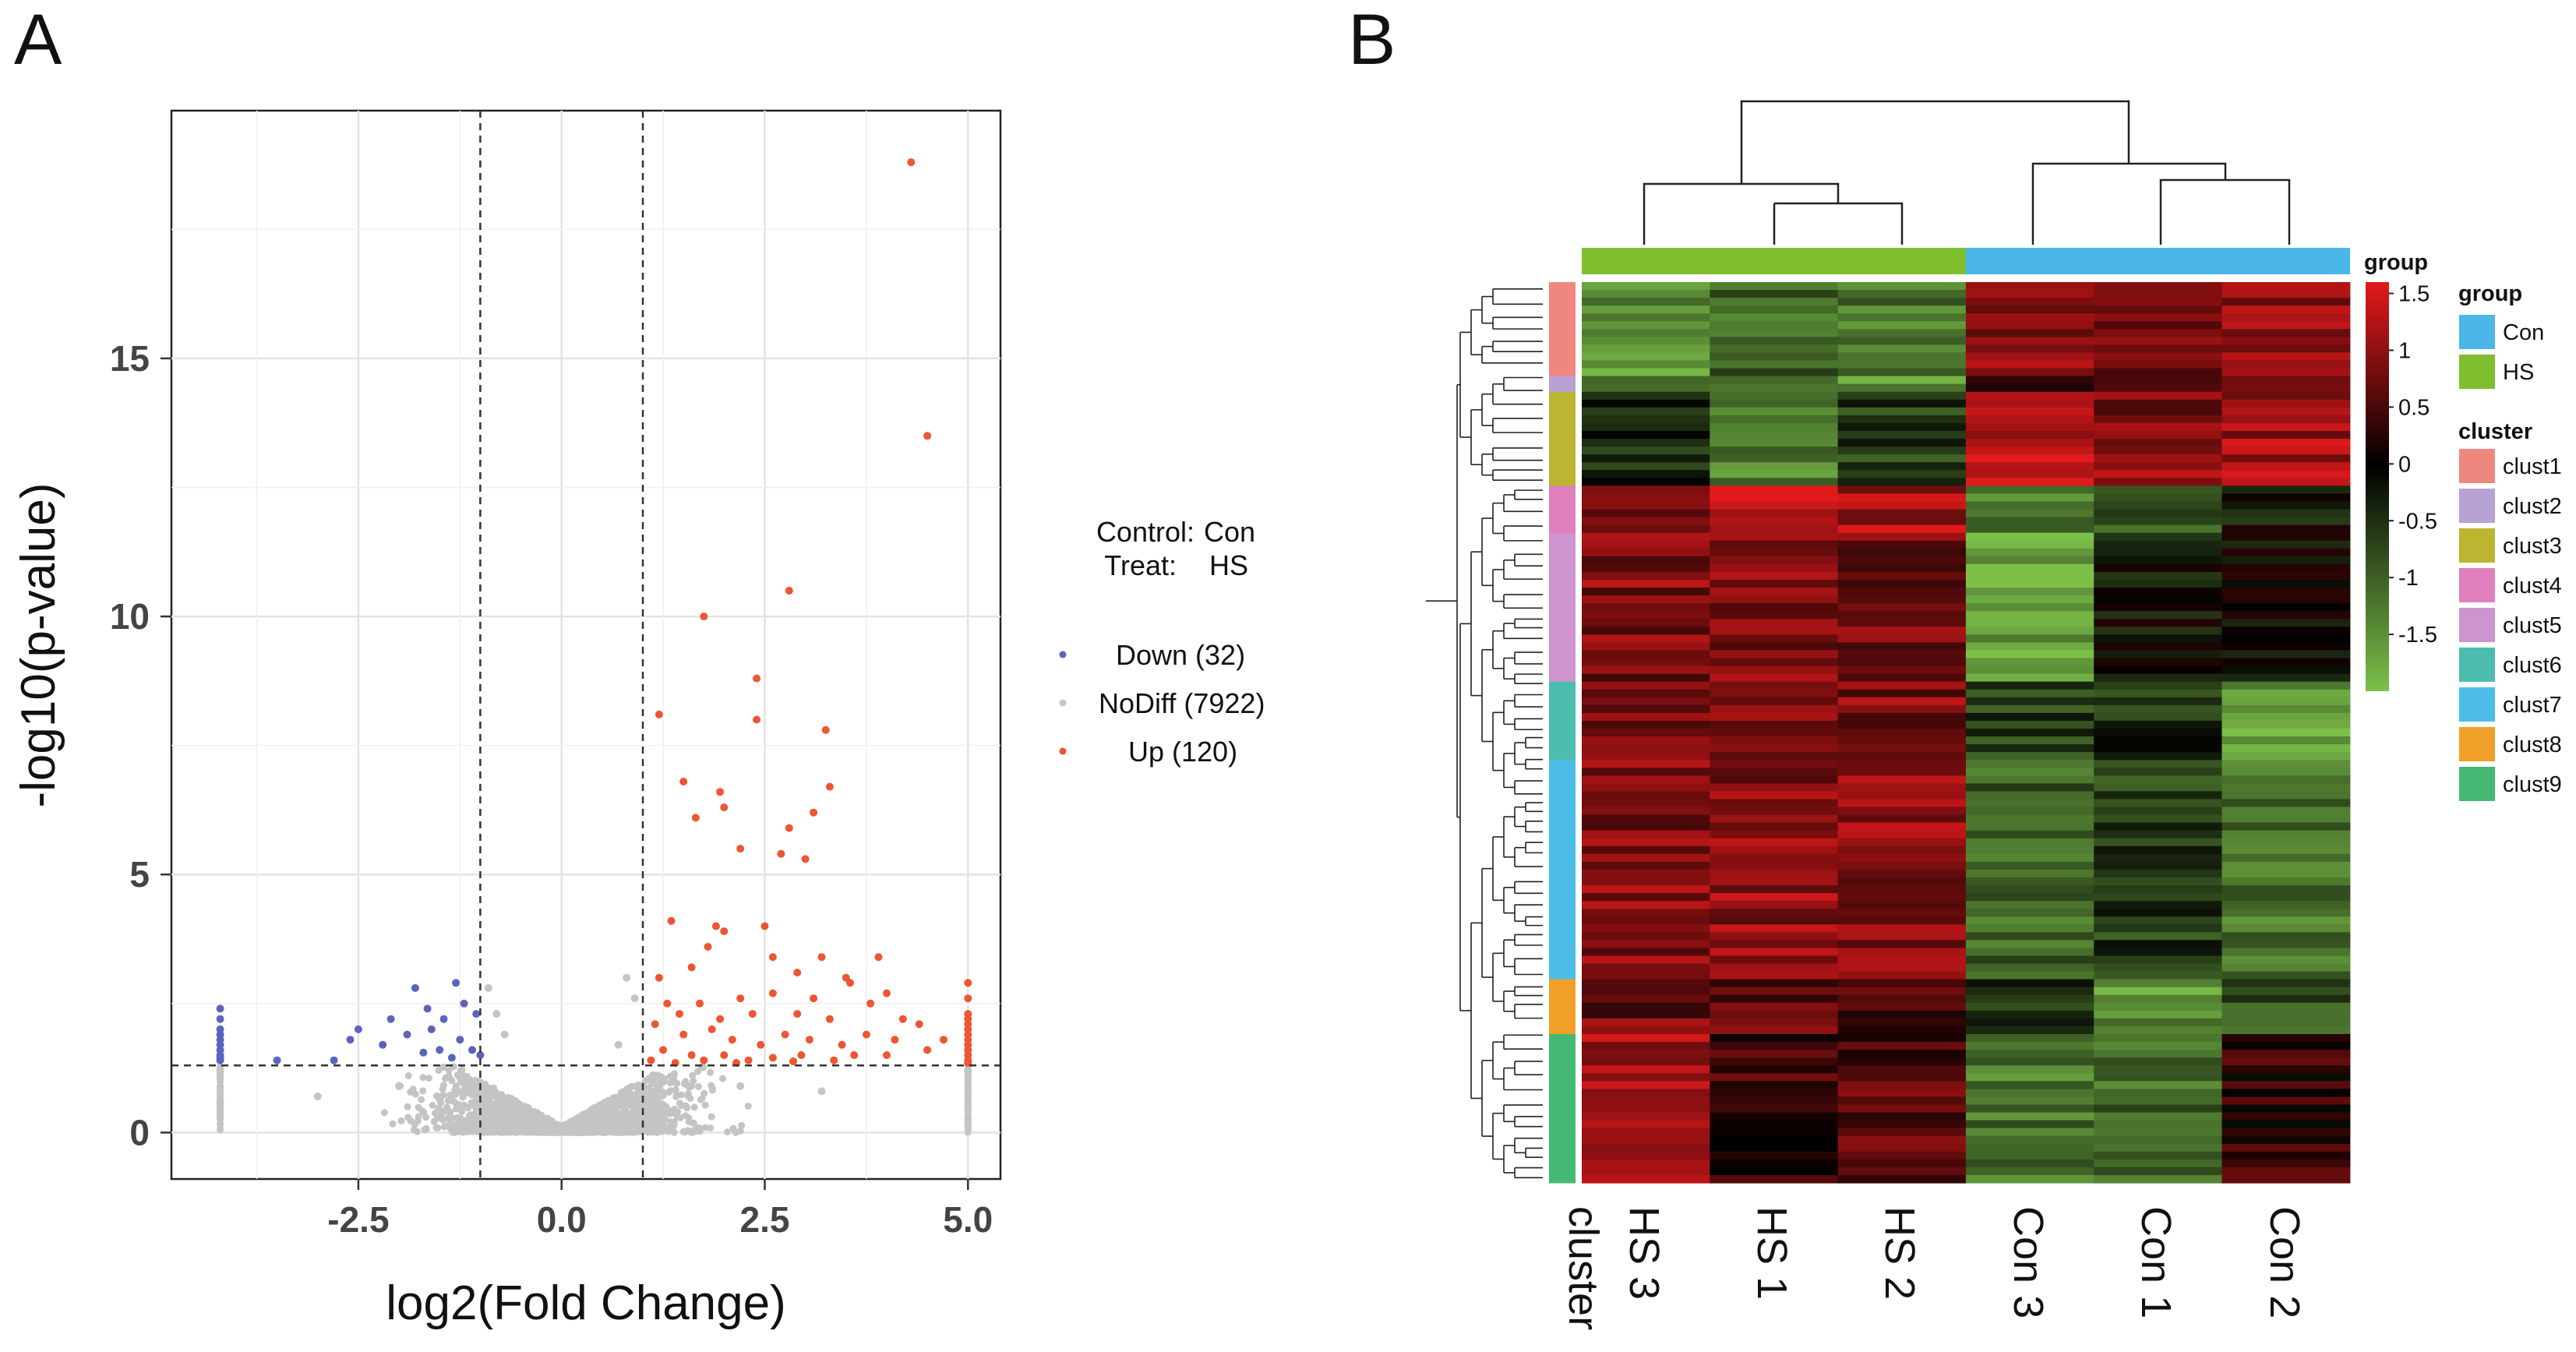  Describe the element at coordinates (2477, 506) in the screenshot. I see `cluster-legend-swatch` at that location.